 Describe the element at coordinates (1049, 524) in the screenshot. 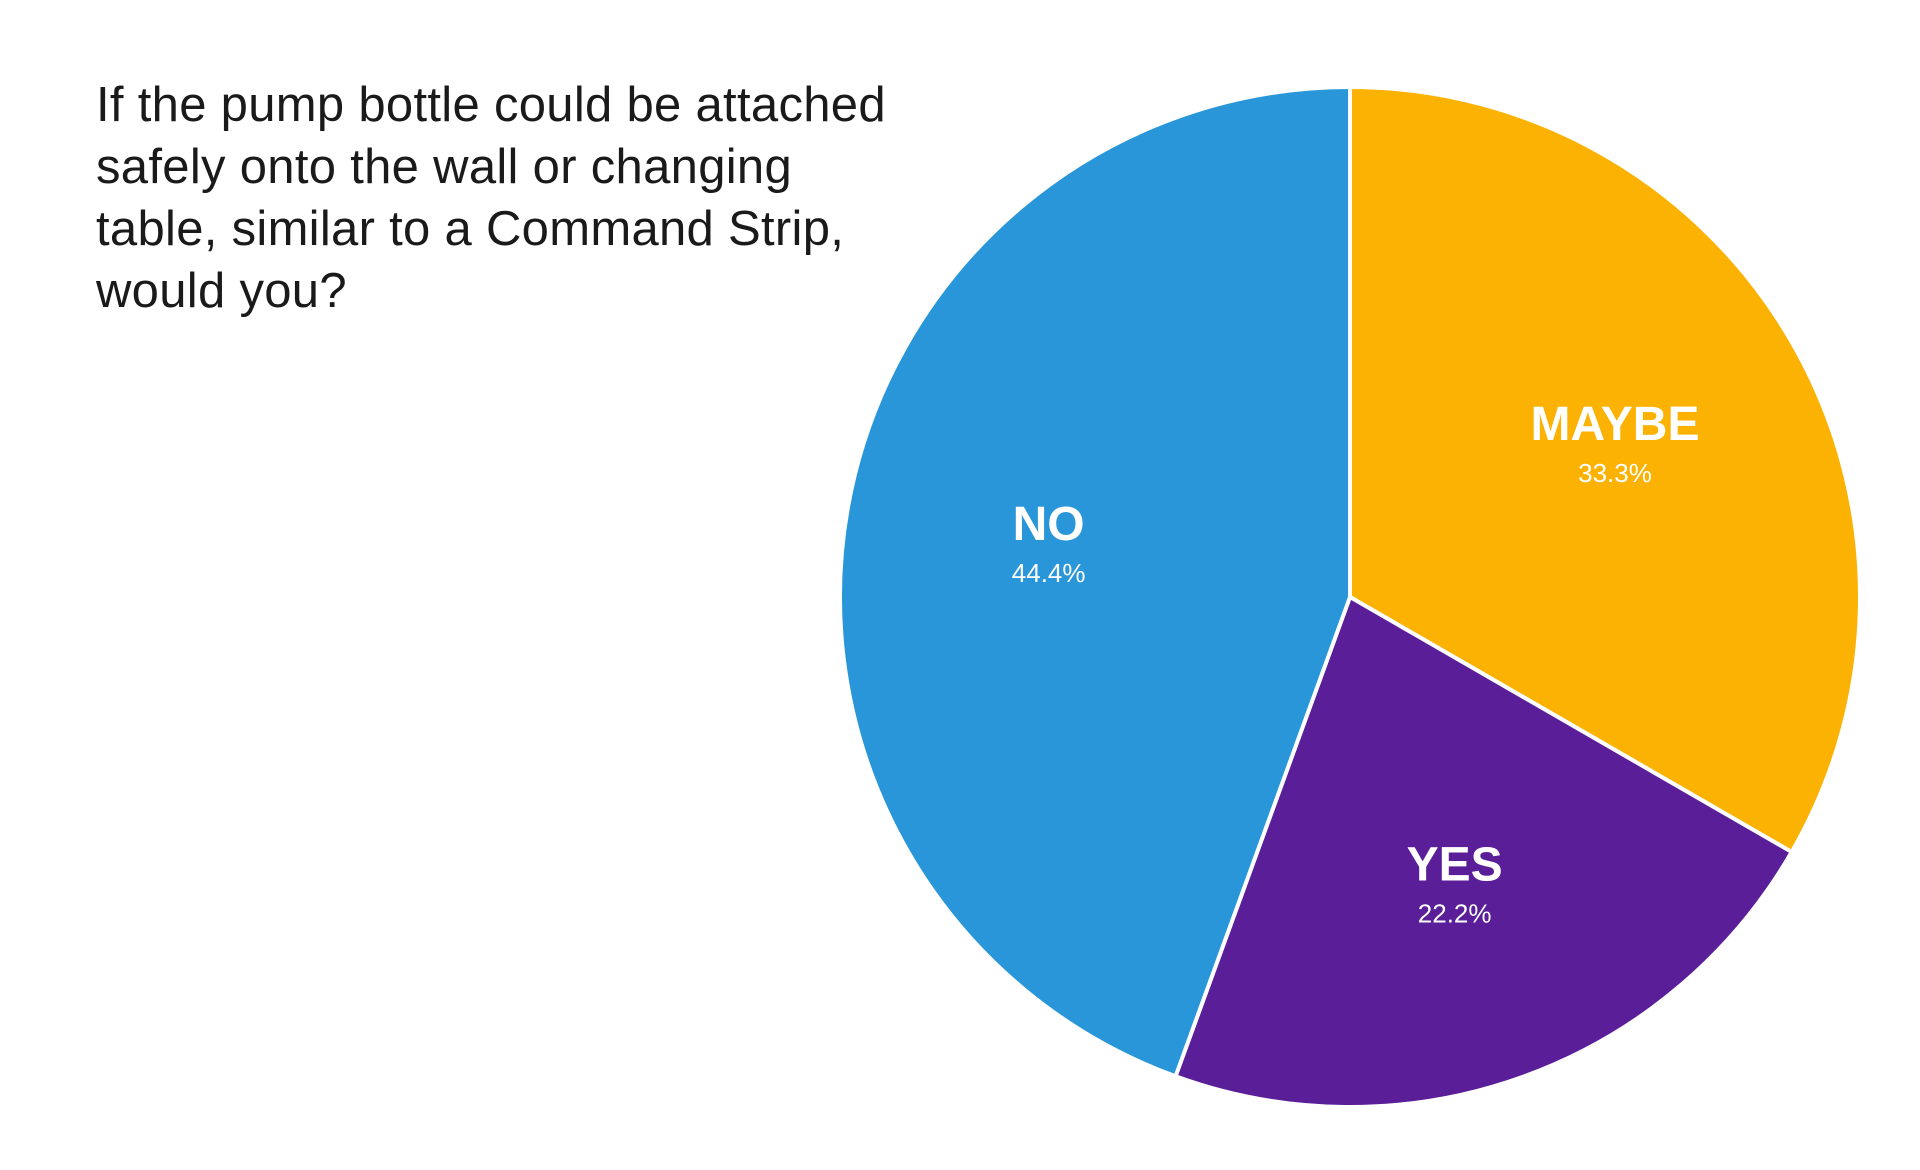

I see `pie-label-no: NO` at that location.